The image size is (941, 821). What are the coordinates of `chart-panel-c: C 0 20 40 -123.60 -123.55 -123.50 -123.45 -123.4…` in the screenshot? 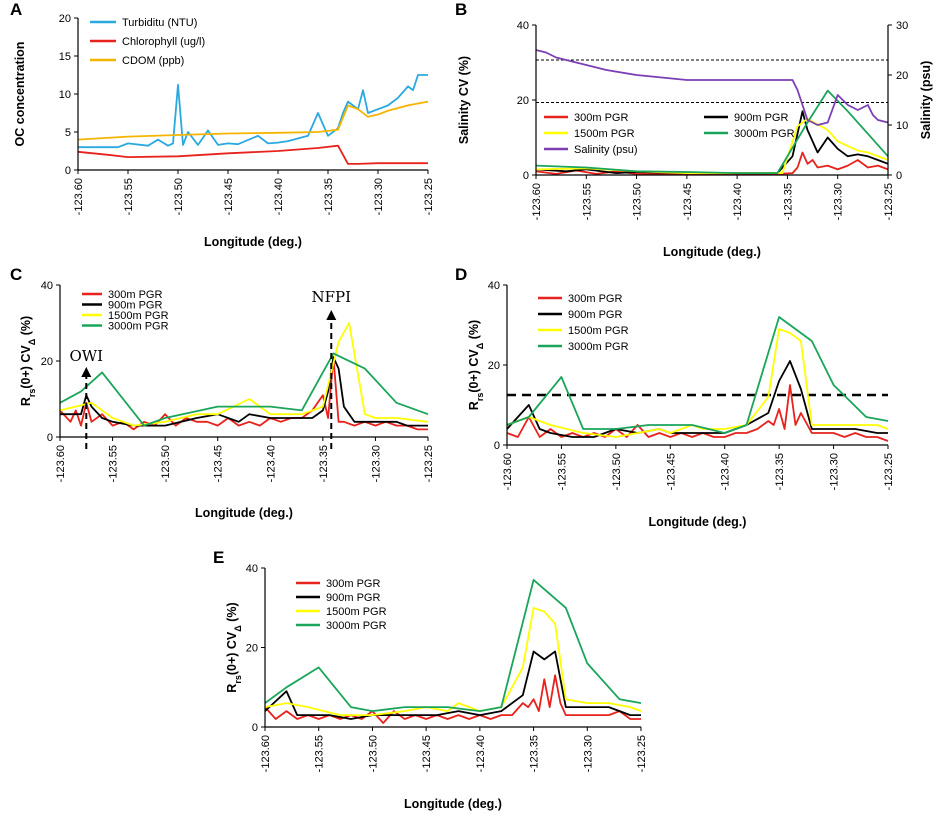 It's located at (222, 392).